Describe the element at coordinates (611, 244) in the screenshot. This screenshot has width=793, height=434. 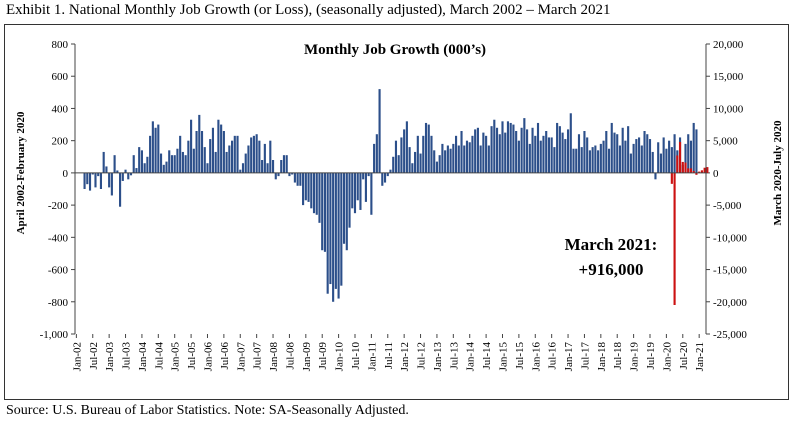
I see `annotation-line-1: March 2021:` at that location.